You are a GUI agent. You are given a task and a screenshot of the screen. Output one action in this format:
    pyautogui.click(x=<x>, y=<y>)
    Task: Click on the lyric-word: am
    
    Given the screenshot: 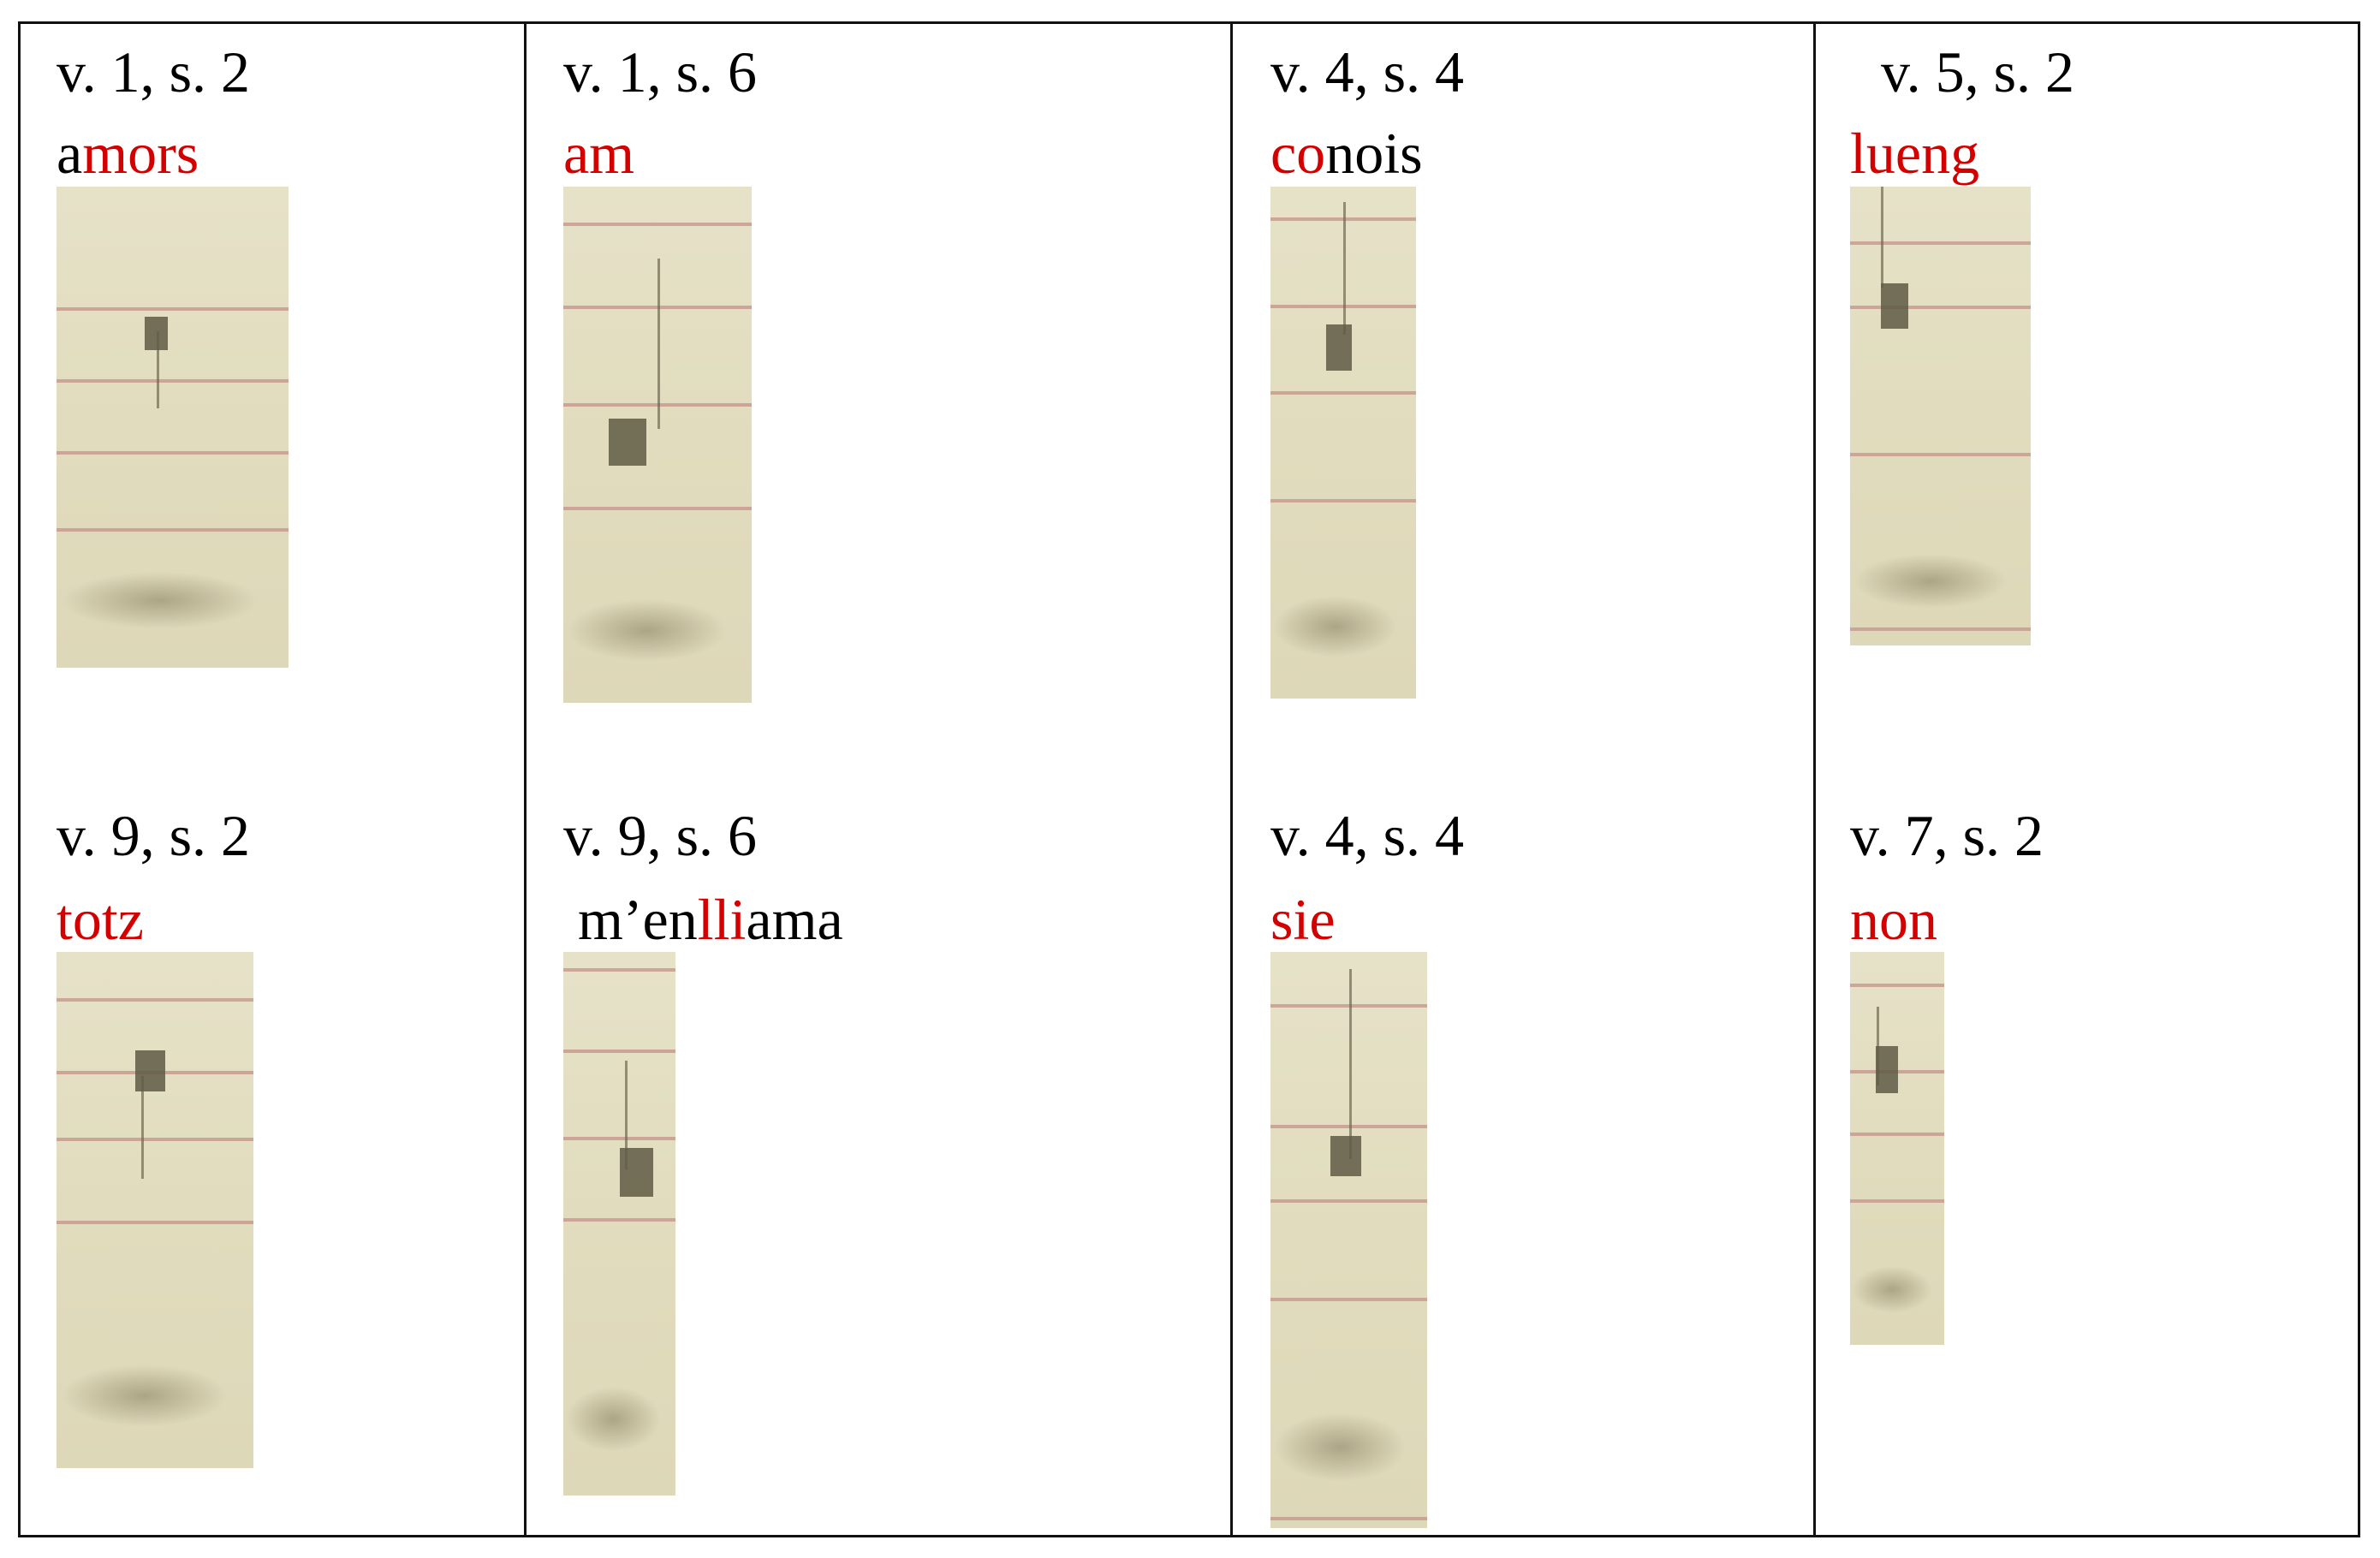 What is the action you would take?
    pyautogui.click(x=598, y=153)
    